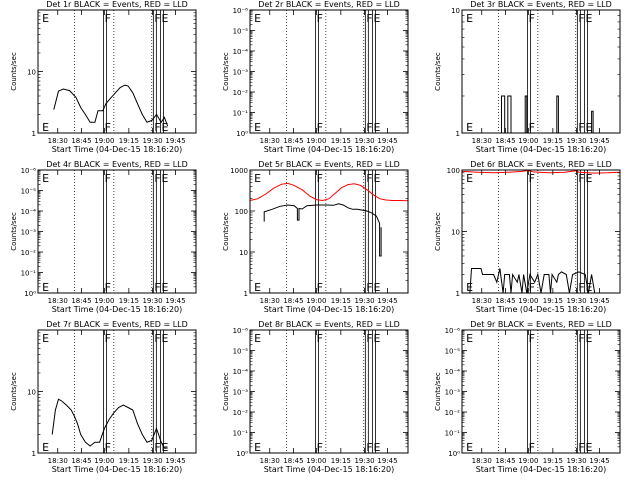  I want to click on panel-title: Det 3r BLACK = Events, RED = LLD, so click(541, 4).